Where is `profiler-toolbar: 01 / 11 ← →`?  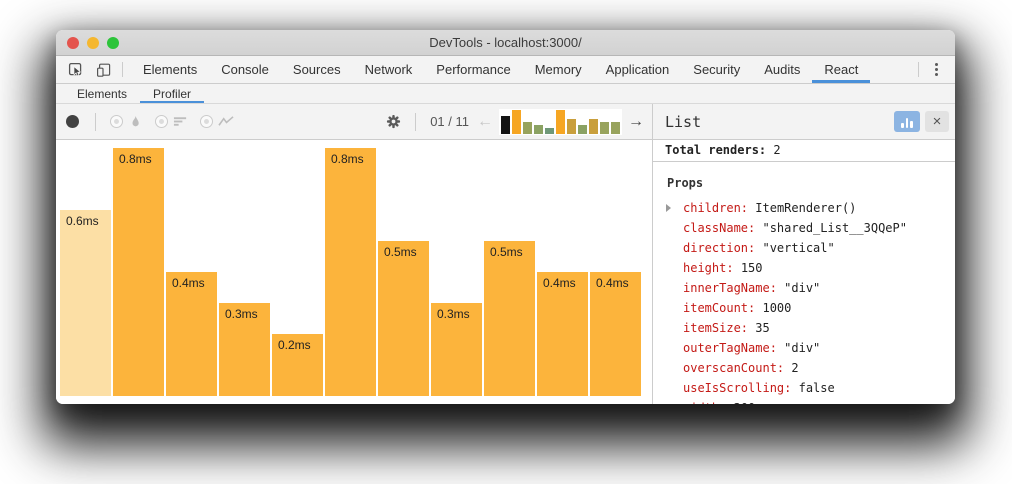
profiler-toolbar: 01 / 11 ← → is located at coordinates (354, 122).